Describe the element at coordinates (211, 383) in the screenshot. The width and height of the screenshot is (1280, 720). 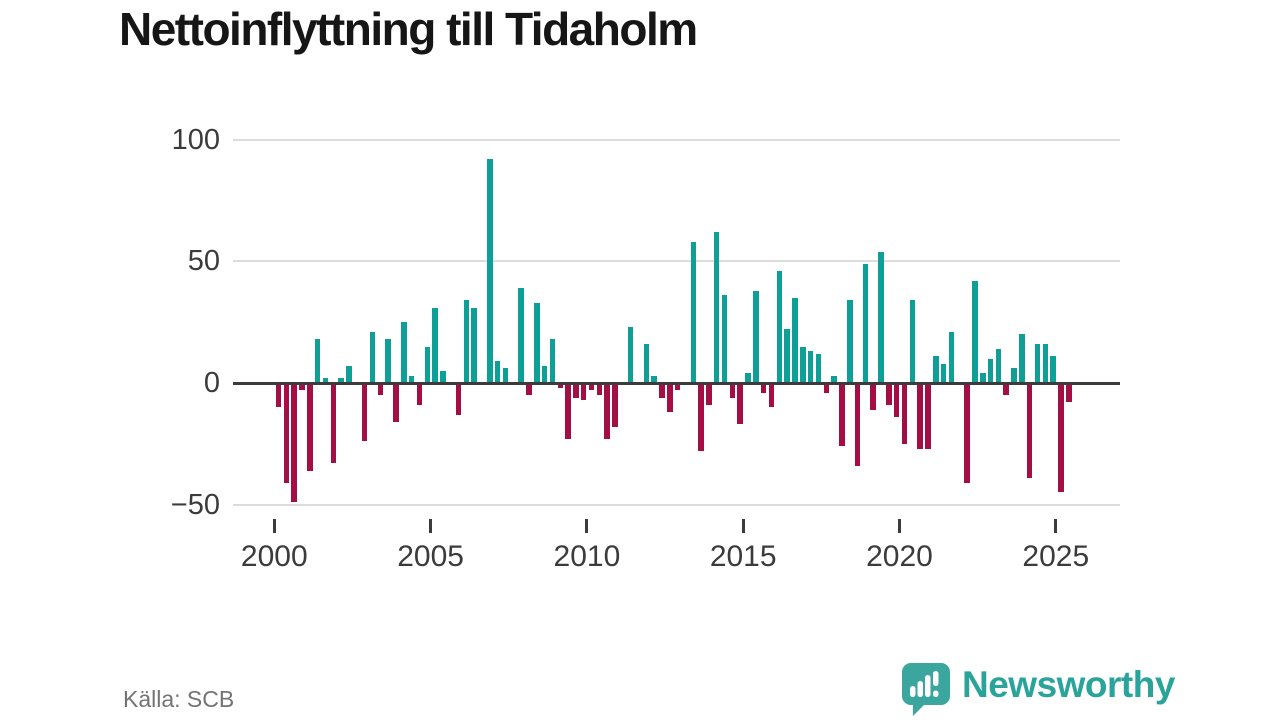
I see `y-axis-label: 0` at that location.